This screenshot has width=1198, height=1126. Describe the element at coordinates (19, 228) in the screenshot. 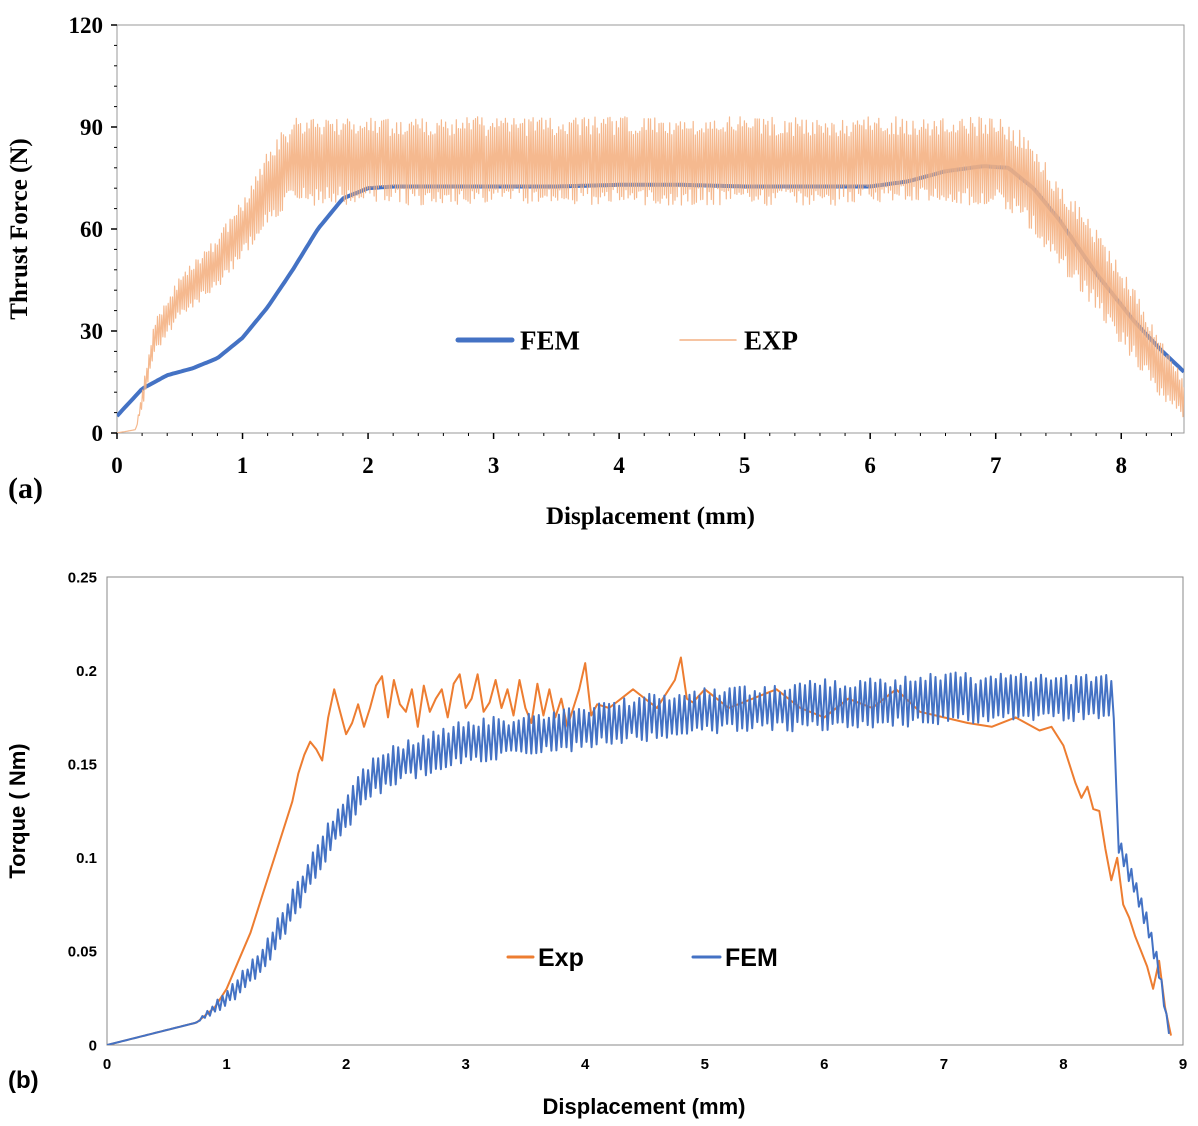

I see `y-axis-label: Thrust Force (N)` at that location.